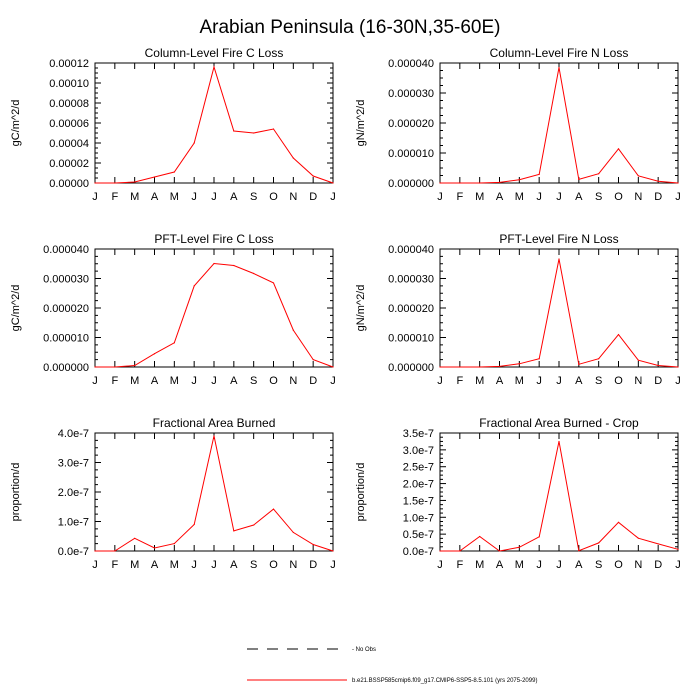  Describe the element at coordinates (361, 492) in the screenshot. I see `y-axis-label: proportion/d` at that location.